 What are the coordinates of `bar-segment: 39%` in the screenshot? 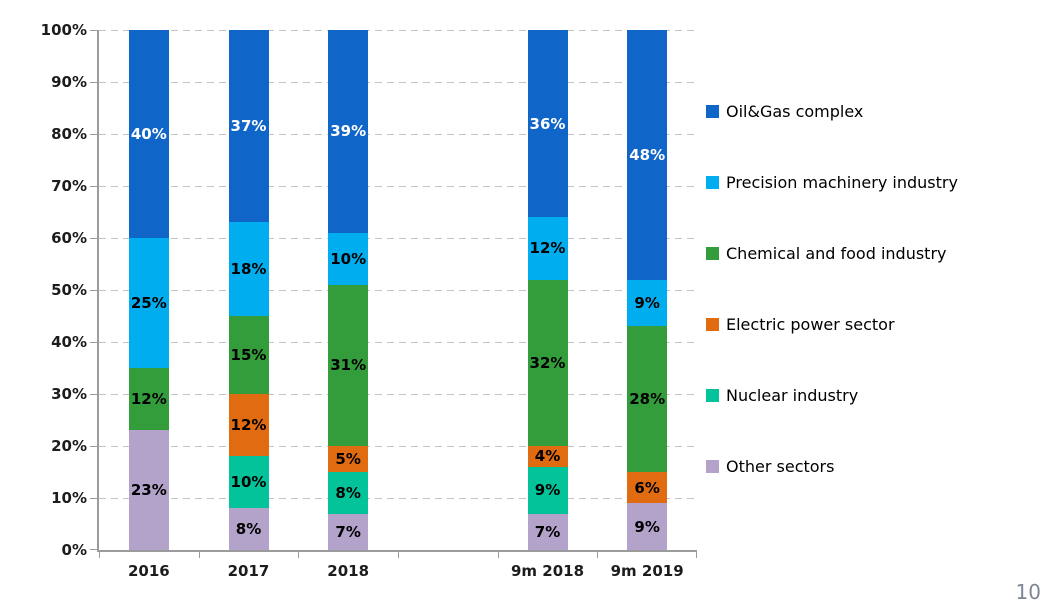 It's located at (348, 131).